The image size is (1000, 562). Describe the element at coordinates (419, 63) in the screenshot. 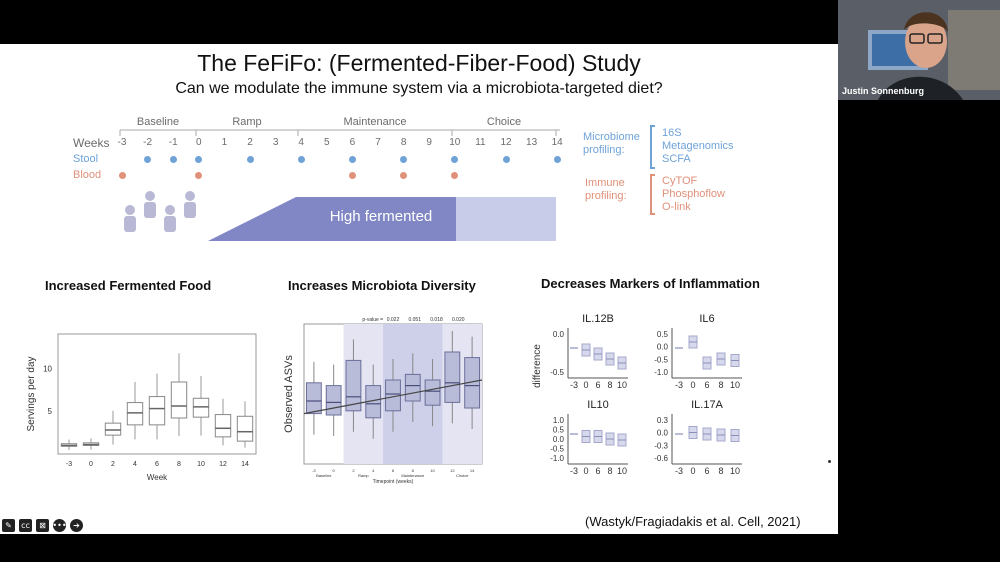

I see `slide-title: The FeFiFo: (Fermented-Fiber-Food) Study` at that location.